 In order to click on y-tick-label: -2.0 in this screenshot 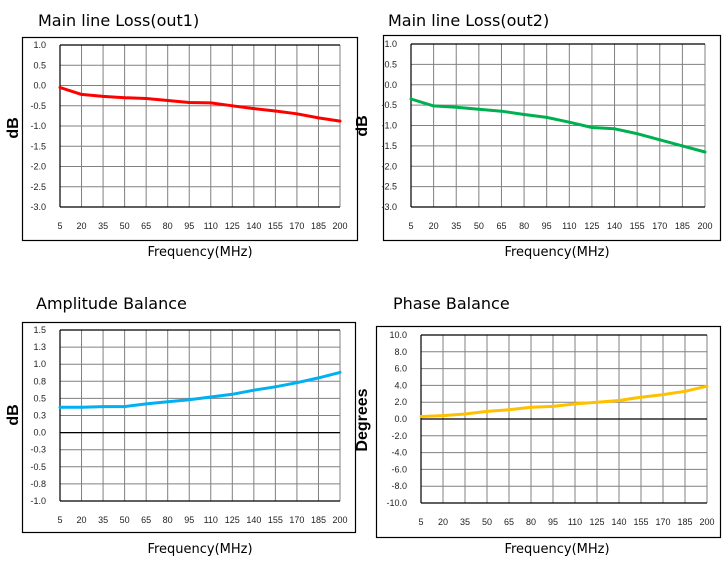, I will do `click(389, 166)`.